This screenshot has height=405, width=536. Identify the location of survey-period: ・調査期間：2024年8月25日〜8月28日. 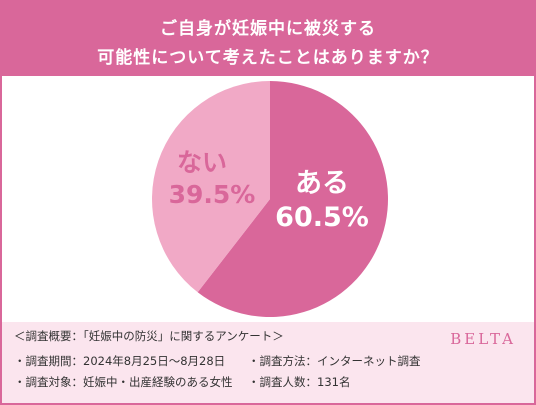
(120, 361).